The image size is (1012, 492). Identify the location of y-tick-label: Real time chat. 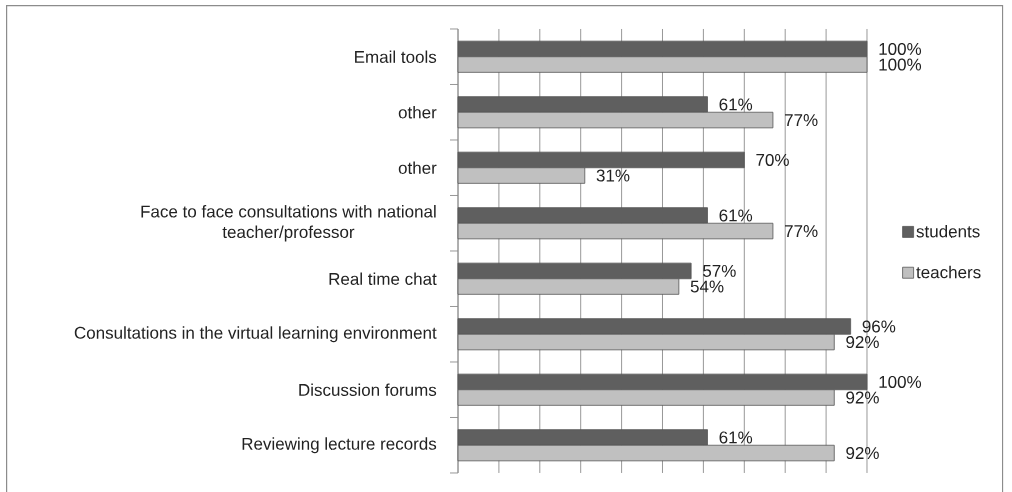
(383, 278).